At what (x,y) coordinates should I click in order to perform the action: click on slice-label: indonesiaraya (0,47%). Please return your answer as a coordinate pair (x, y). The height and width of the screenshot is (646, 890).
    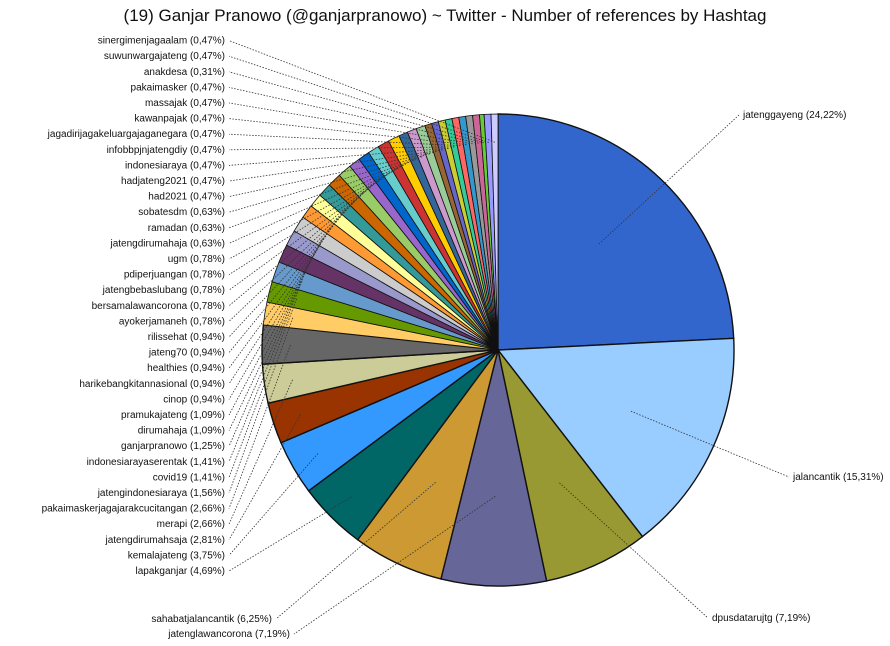
    Looking at the image, I should click on (175, 165).